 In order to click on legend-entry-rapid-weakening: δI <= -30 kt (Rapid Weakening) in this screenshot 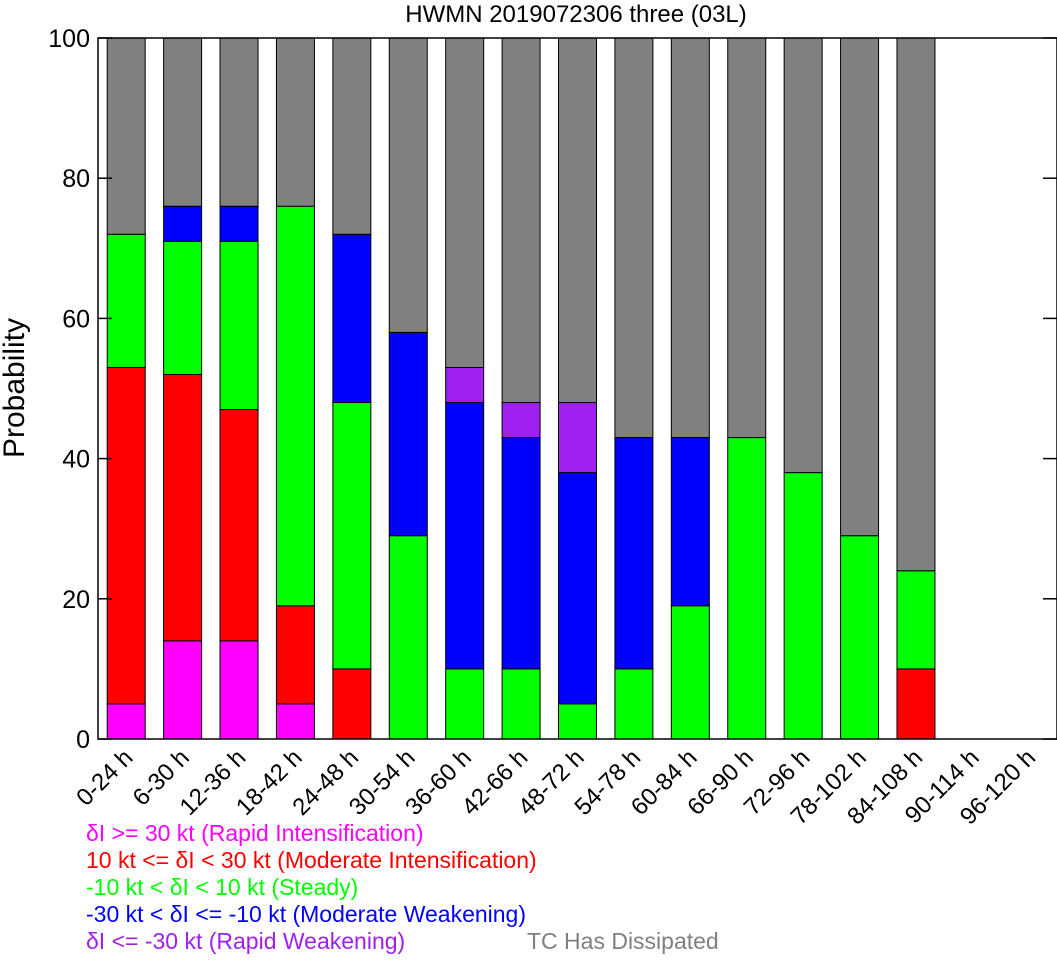, I will do `click(246, 941)`.